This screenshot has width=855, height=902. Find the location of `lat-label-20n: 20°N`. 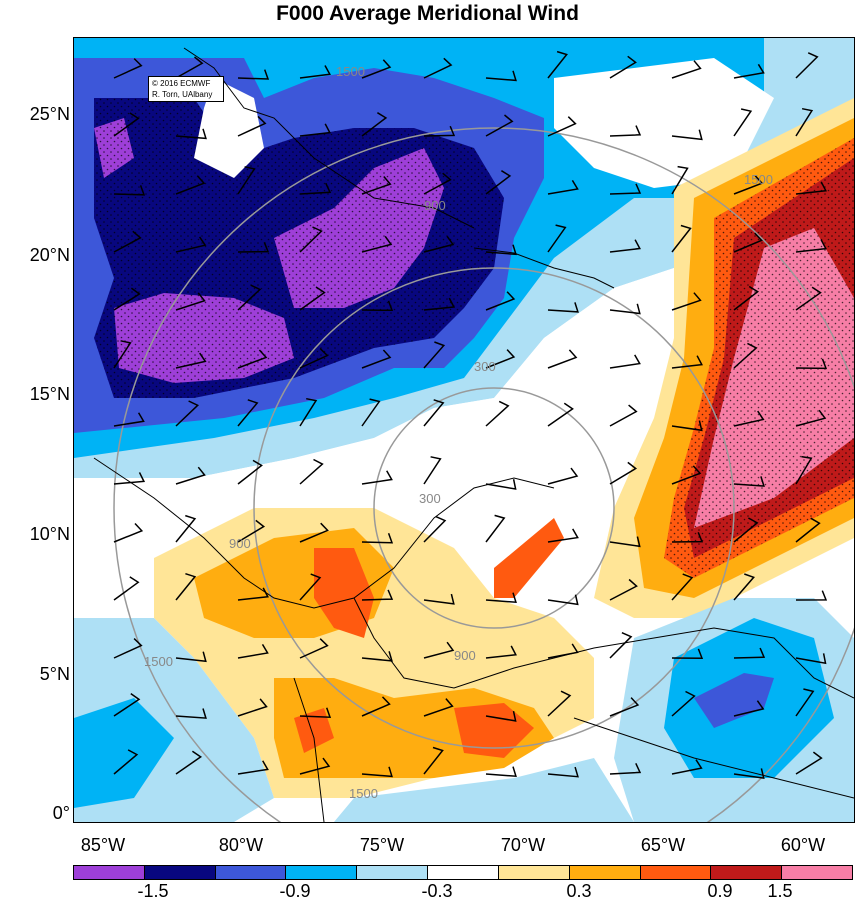

lat-label-20n: 20°N is located at coordinates (49, 255).